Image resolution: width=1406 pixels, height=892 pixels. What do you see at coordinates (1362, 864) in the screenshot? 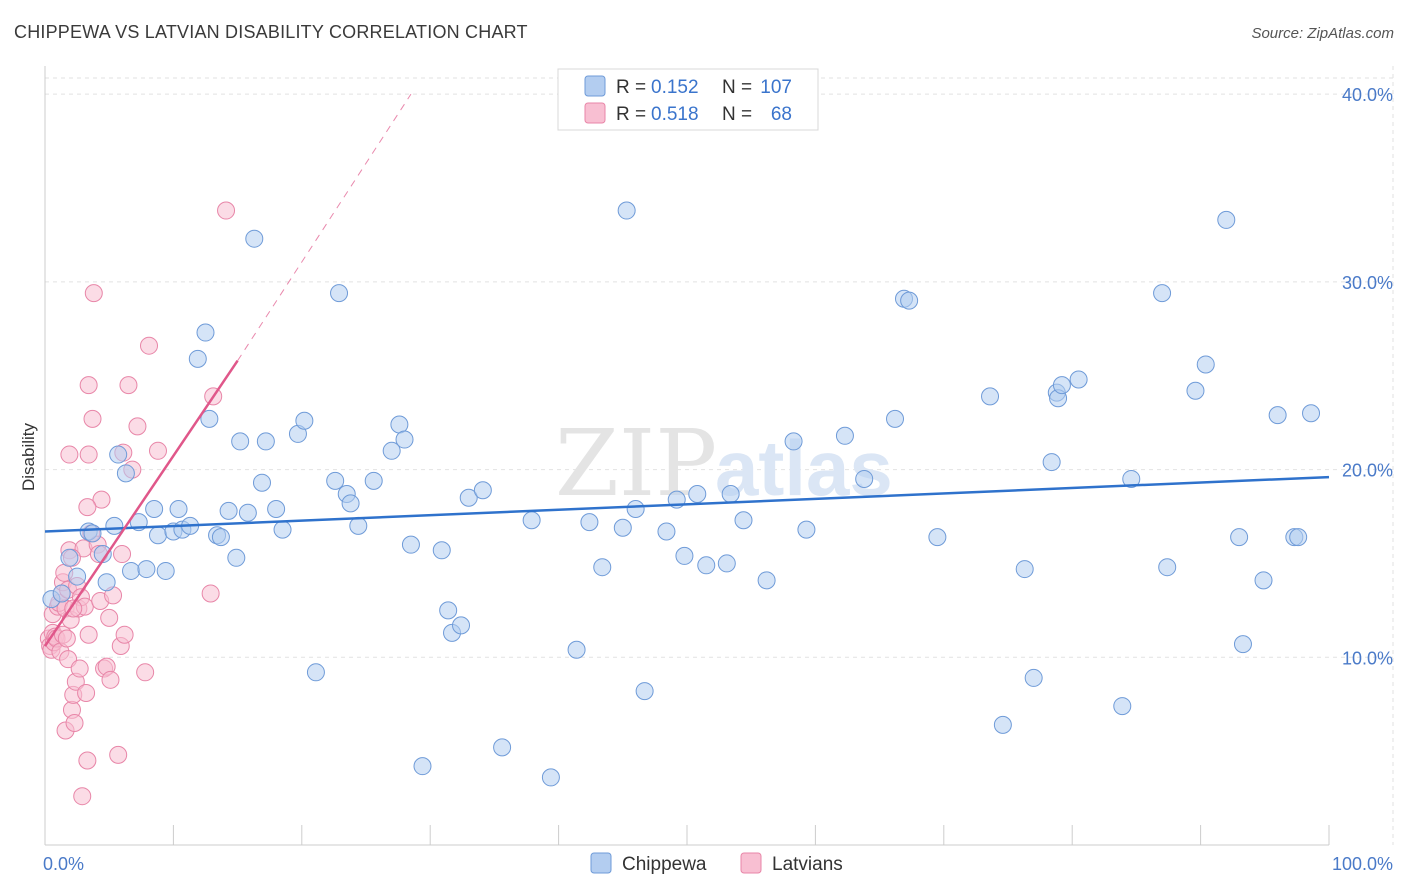
I see `x-tick-label-1: 100.0%` at bounding box center [1362, 864].